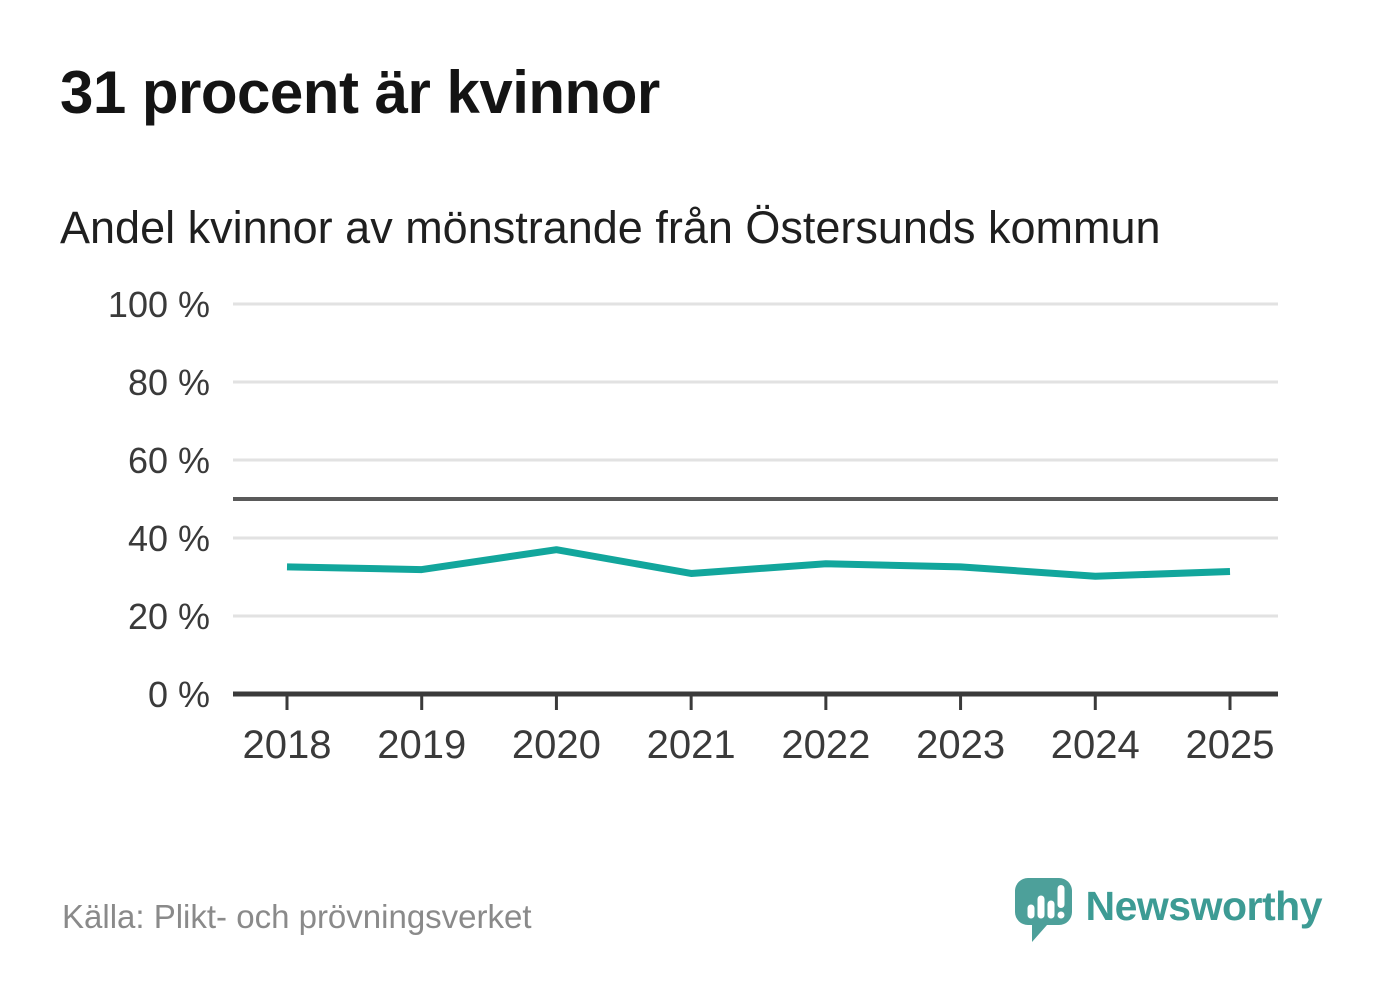  I want to click on x-tick-label-2018: 2018, so click(287, 745).